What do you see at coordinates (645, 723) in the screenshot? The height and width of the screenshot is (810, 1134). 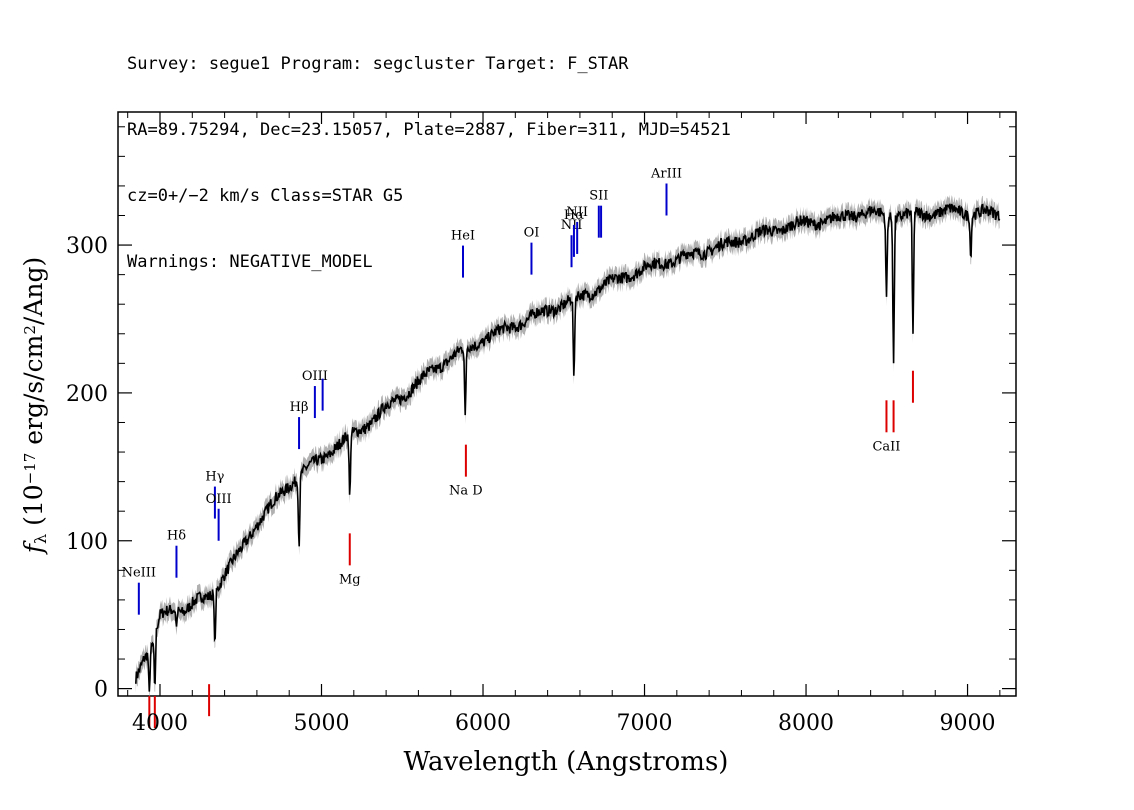 I see `x-tick-label: 7000` at bounding box center [645, 723].